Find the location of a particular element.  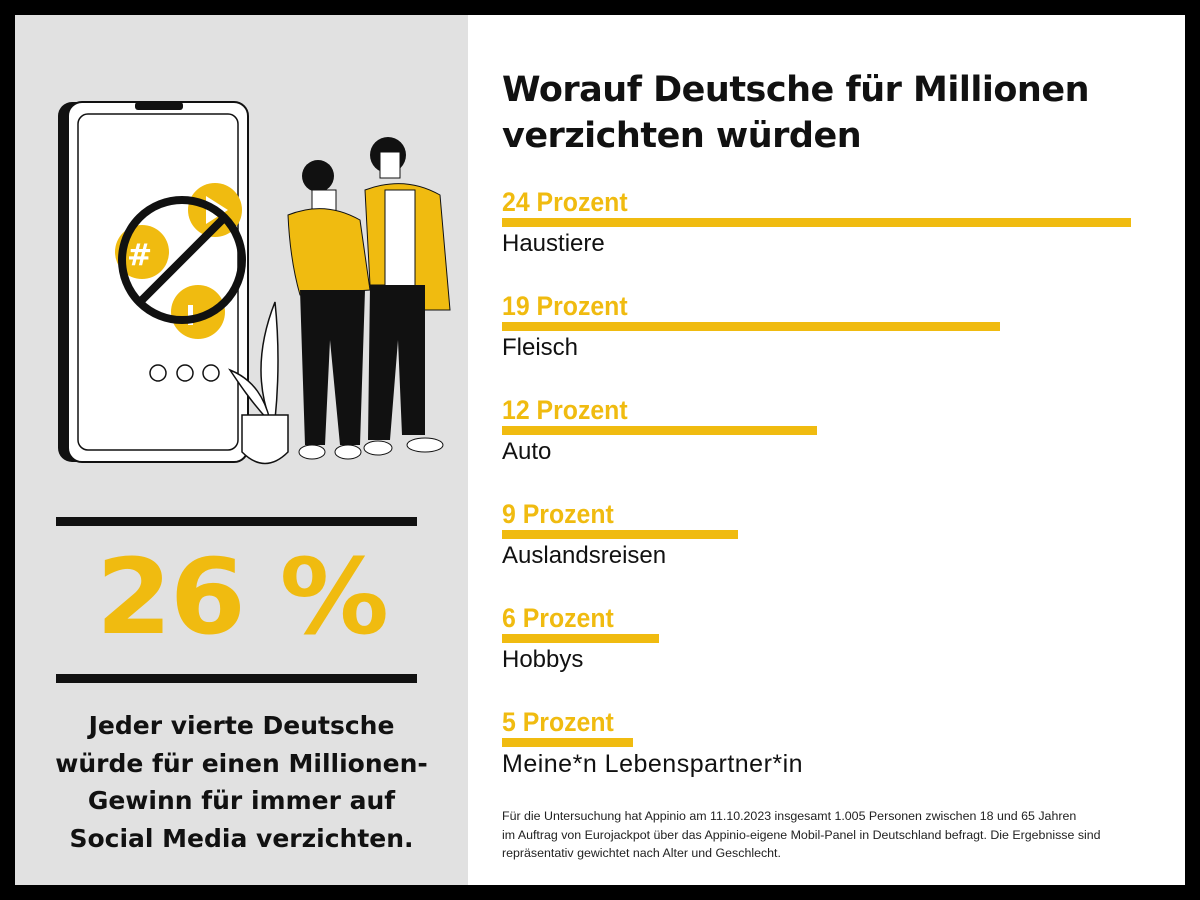

thumbs-up-icon is located at coordinates (198, 312).